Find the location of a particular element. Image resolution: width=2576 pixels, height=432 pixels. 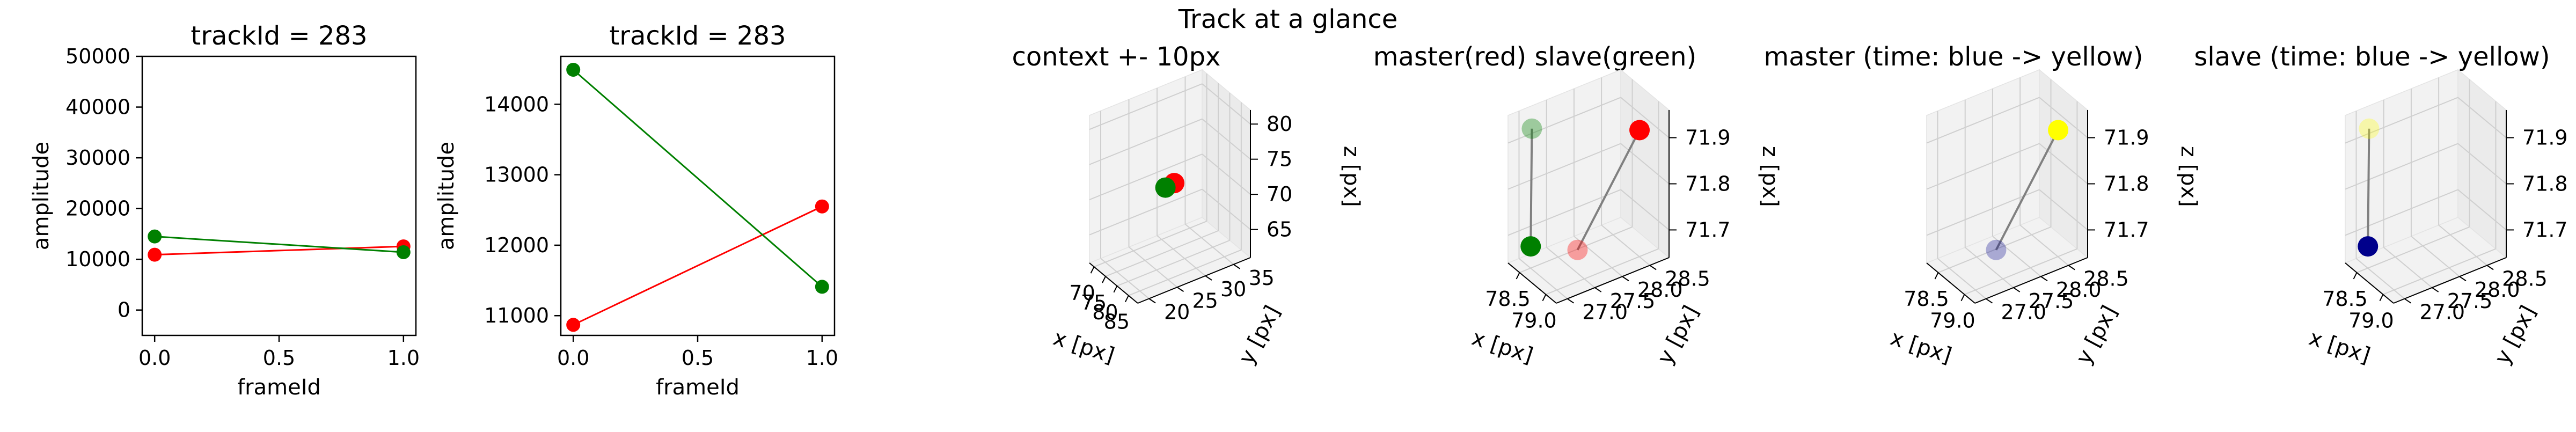

z-tick-label: 75 is located at coordinates (1279, 159).